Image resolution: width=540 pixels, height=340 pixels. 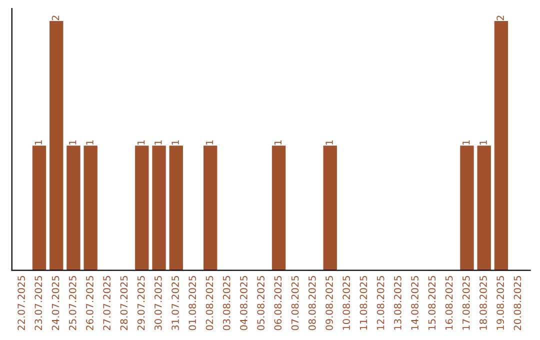 I want to click on x-tick-label: 04.08.2025, so click(x=244, y=303).